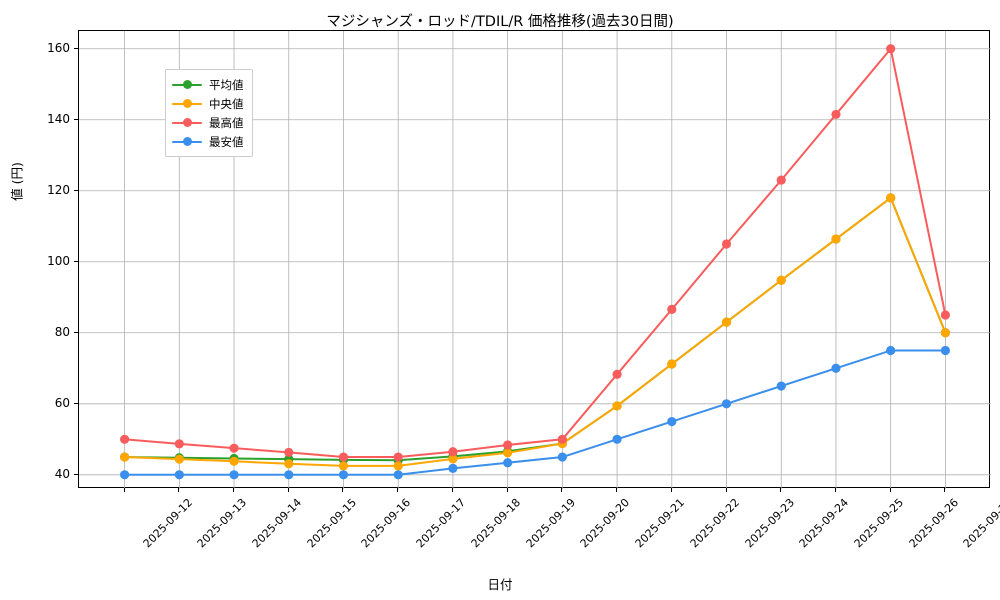 The width and height of the screenshot is (1000, 600). Describe the element at coordinates (980, 523) in the screenshot. I see `x-tick-label: 2025-09-27` at that location.